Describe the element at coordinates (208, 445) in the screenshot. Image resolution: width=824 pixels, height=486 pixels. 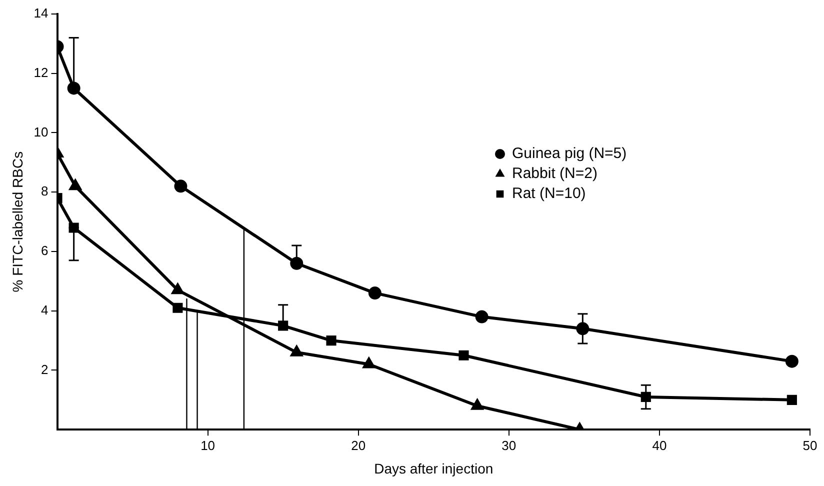
I see `x-tick-label: 10` at that location.